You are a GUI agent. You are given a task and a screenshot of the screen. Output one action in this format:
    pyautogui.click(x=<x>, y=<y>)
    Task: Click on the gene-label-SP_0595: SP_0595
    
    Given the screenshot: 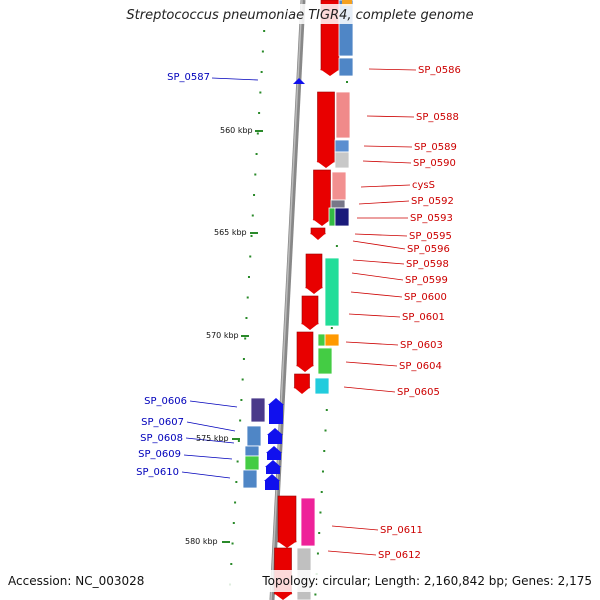 What is the action you would take?
    pyautogui.click(x=430, y=236)
    